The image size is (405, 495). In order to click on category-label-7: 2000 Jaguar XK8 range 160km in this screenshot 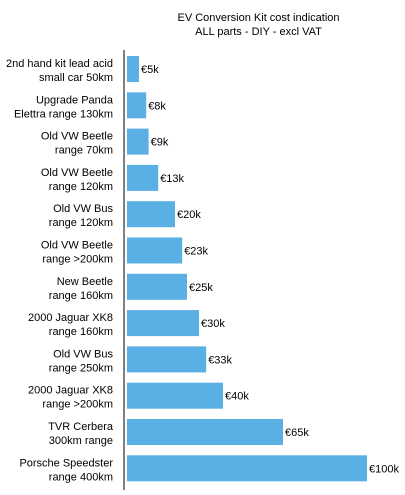, I will do `click(70, 325)`.